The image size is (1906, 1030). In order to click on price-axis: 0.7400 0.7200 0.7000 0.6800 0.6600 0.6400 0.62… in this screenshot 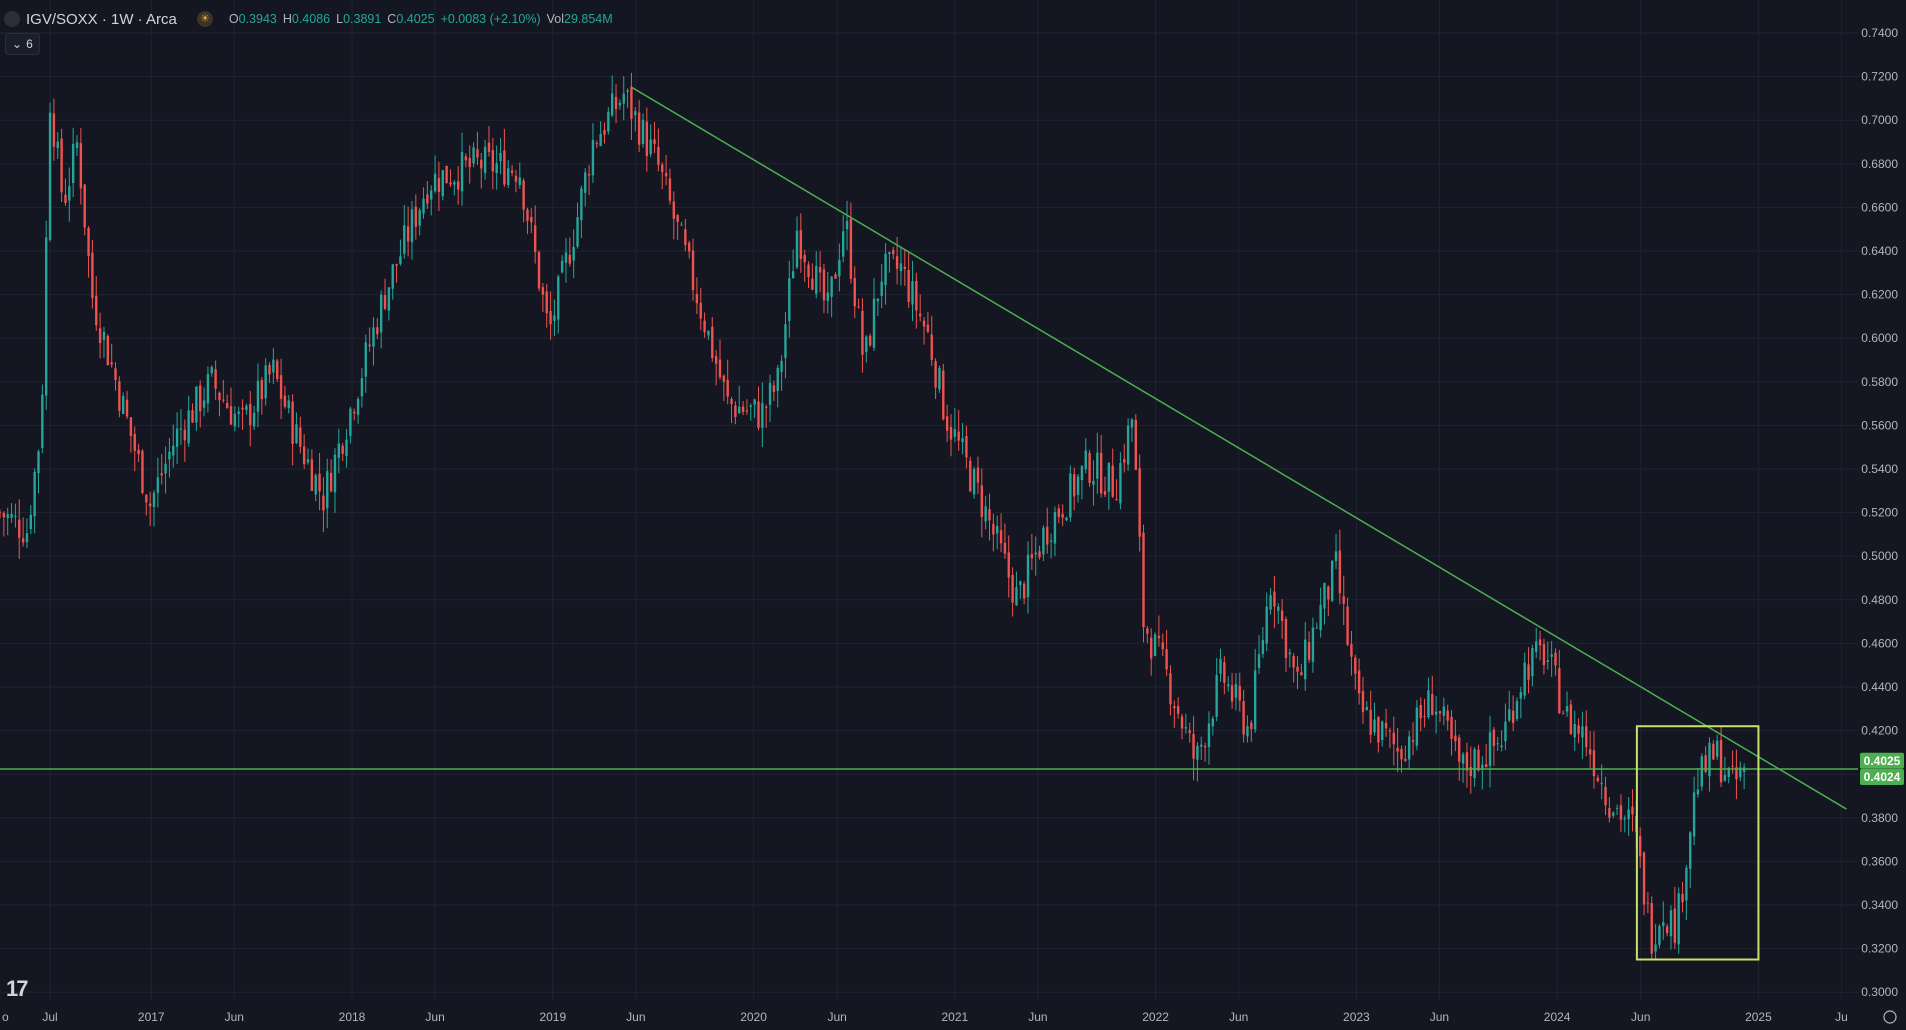, I will do `click(1882, 512)`.